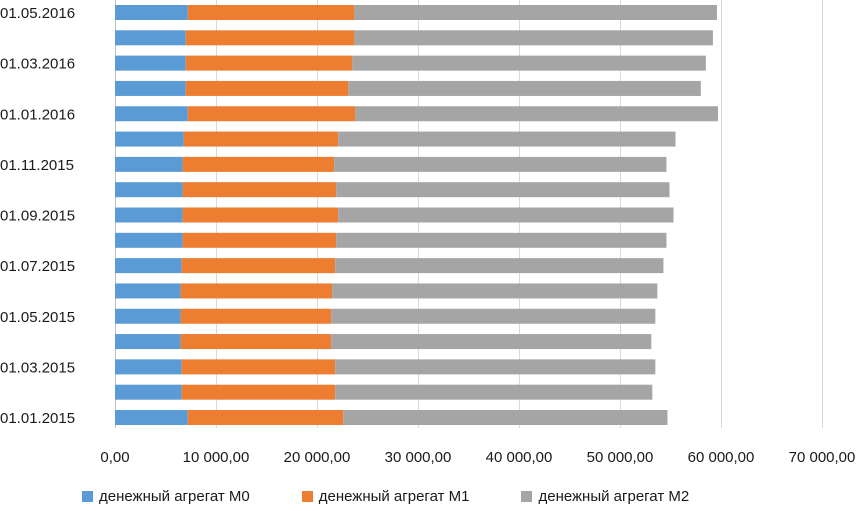 This screenshot has height=511, width=863. What do you see at coordinates (37, 266) in the screenshot?
I see `y-tick-label: 01.07.2015` at bounding box center [37, 266].